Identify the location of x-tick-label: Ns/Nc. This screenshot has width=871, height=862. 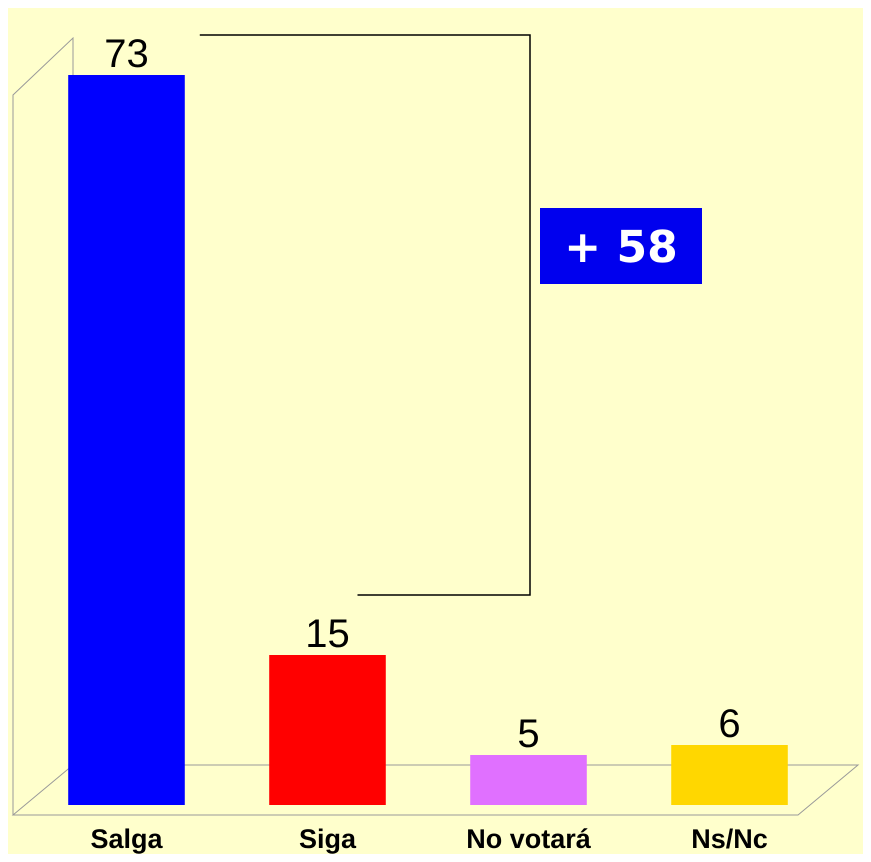
(729, 839).